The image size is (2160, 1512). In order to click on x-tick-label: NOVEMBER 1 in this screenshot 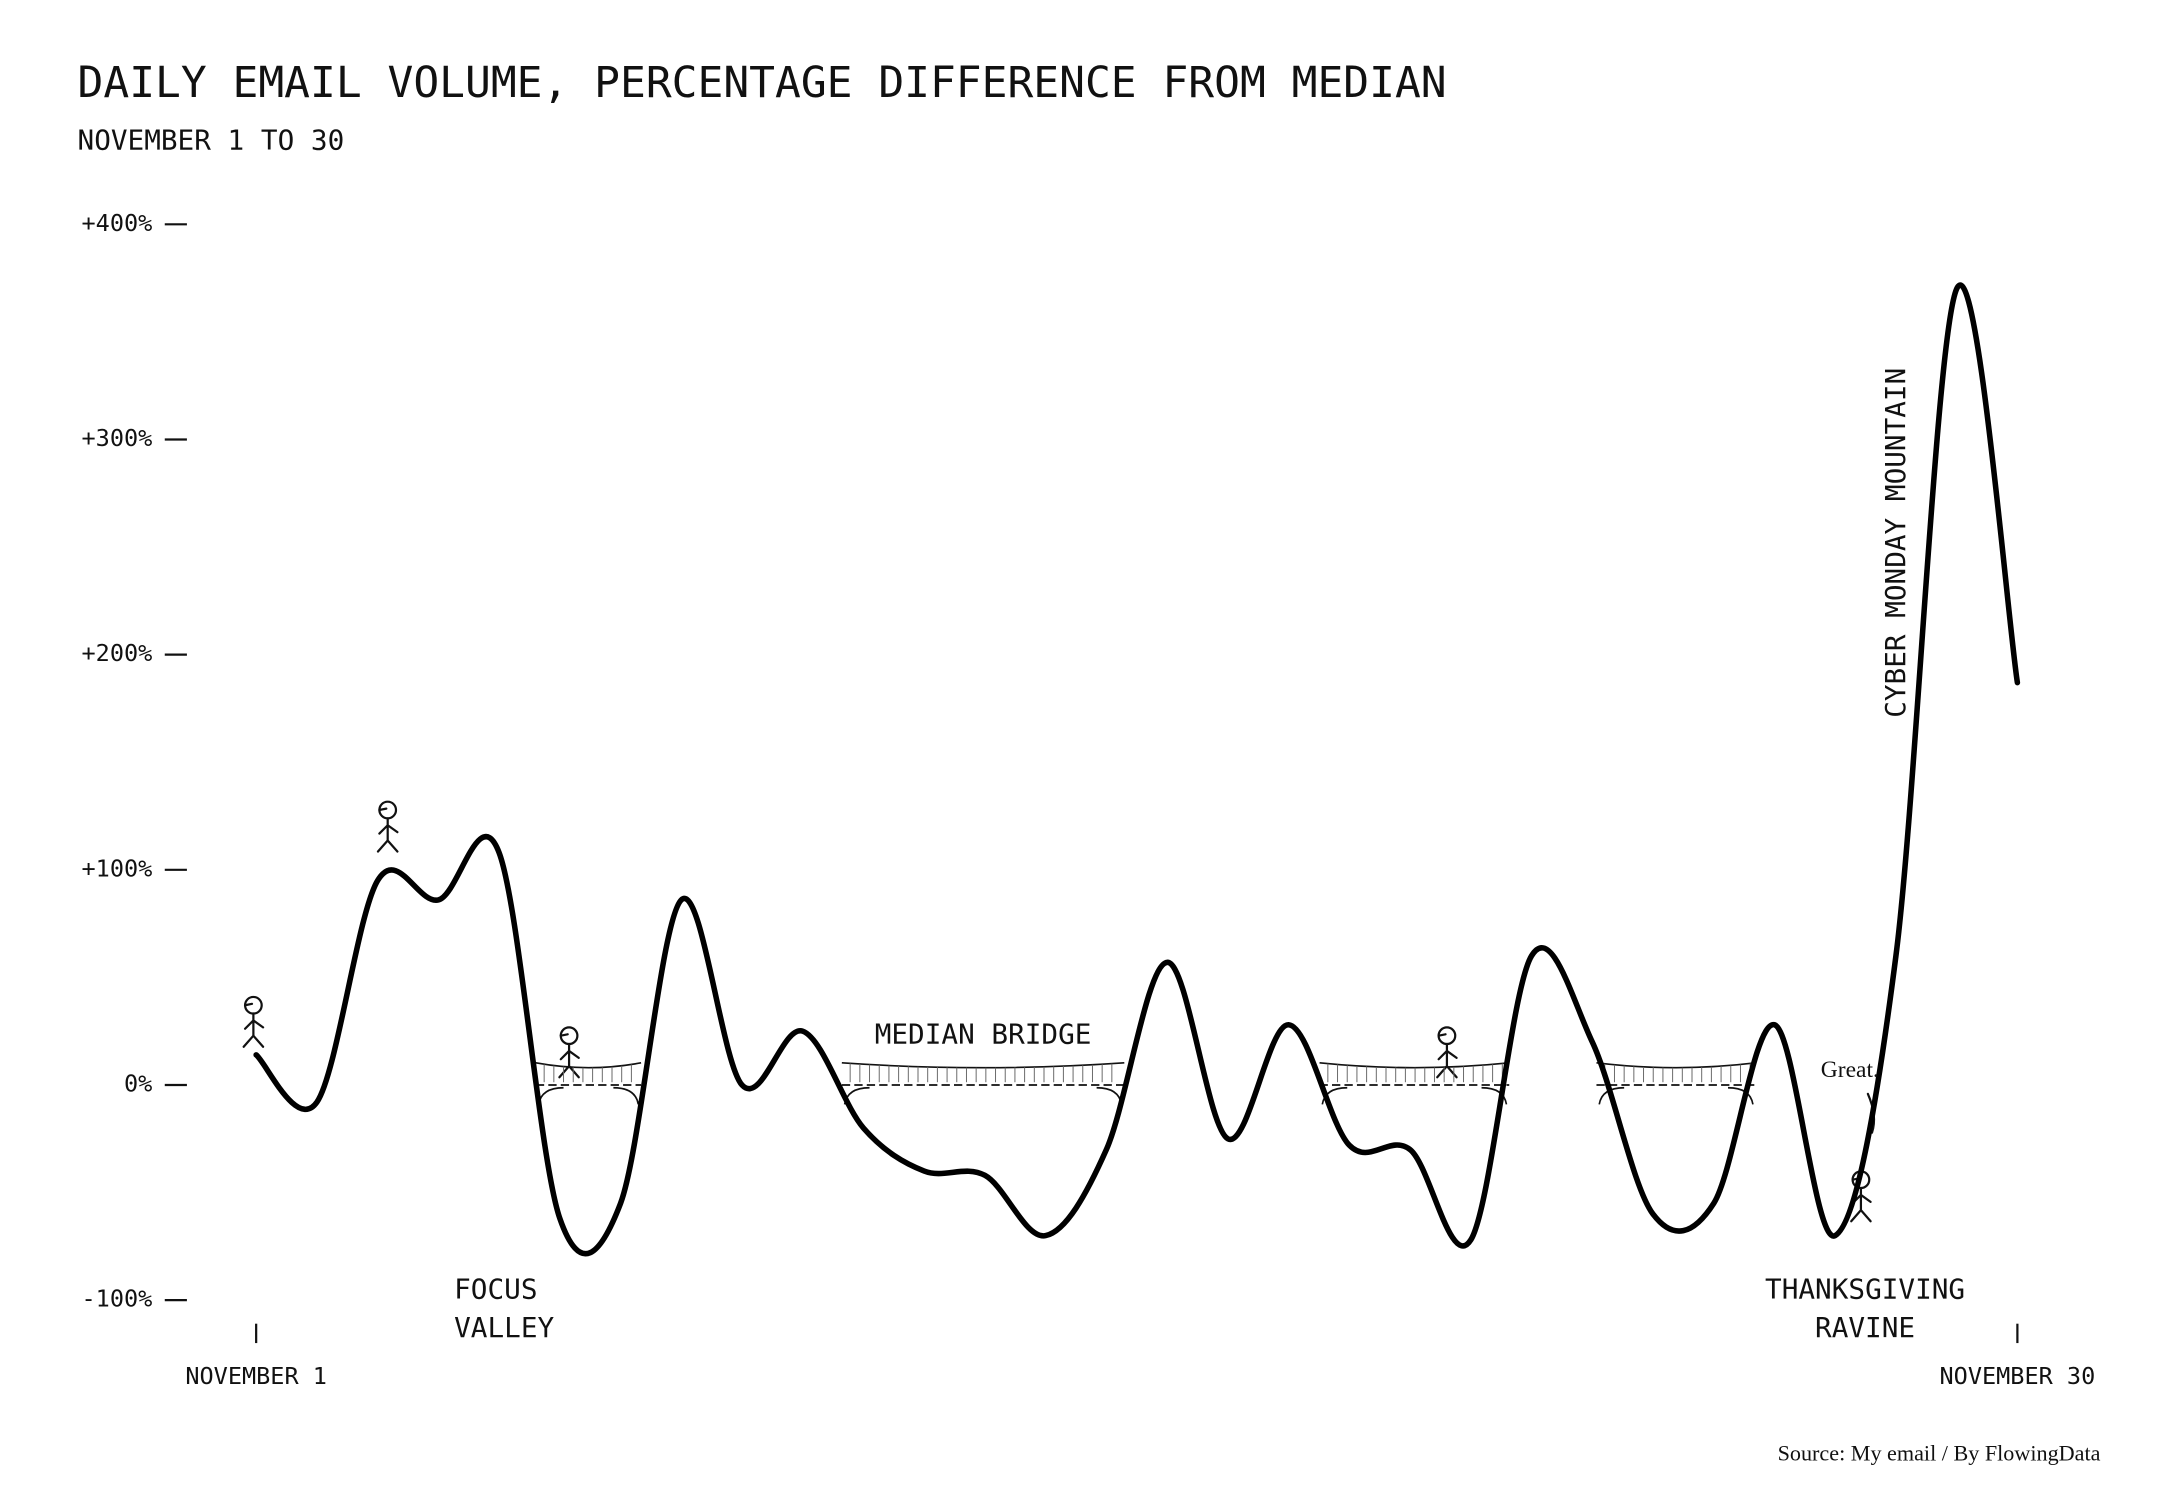, I will do `click(256, 1376)`.